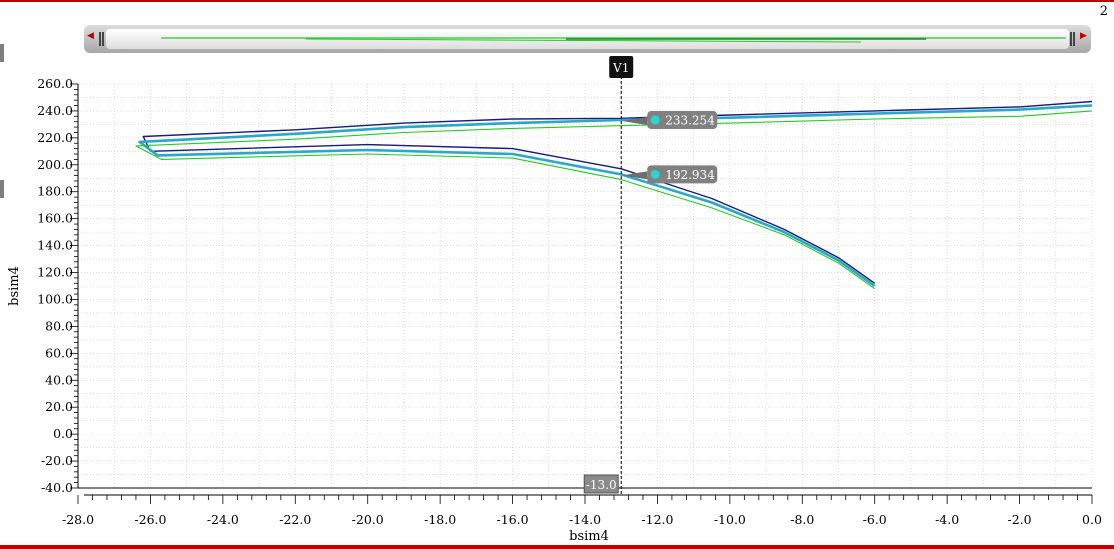  Describe the element at coordinates (55, 245) in the screenshot. I see `y-tick-label: 140.0` at that location.